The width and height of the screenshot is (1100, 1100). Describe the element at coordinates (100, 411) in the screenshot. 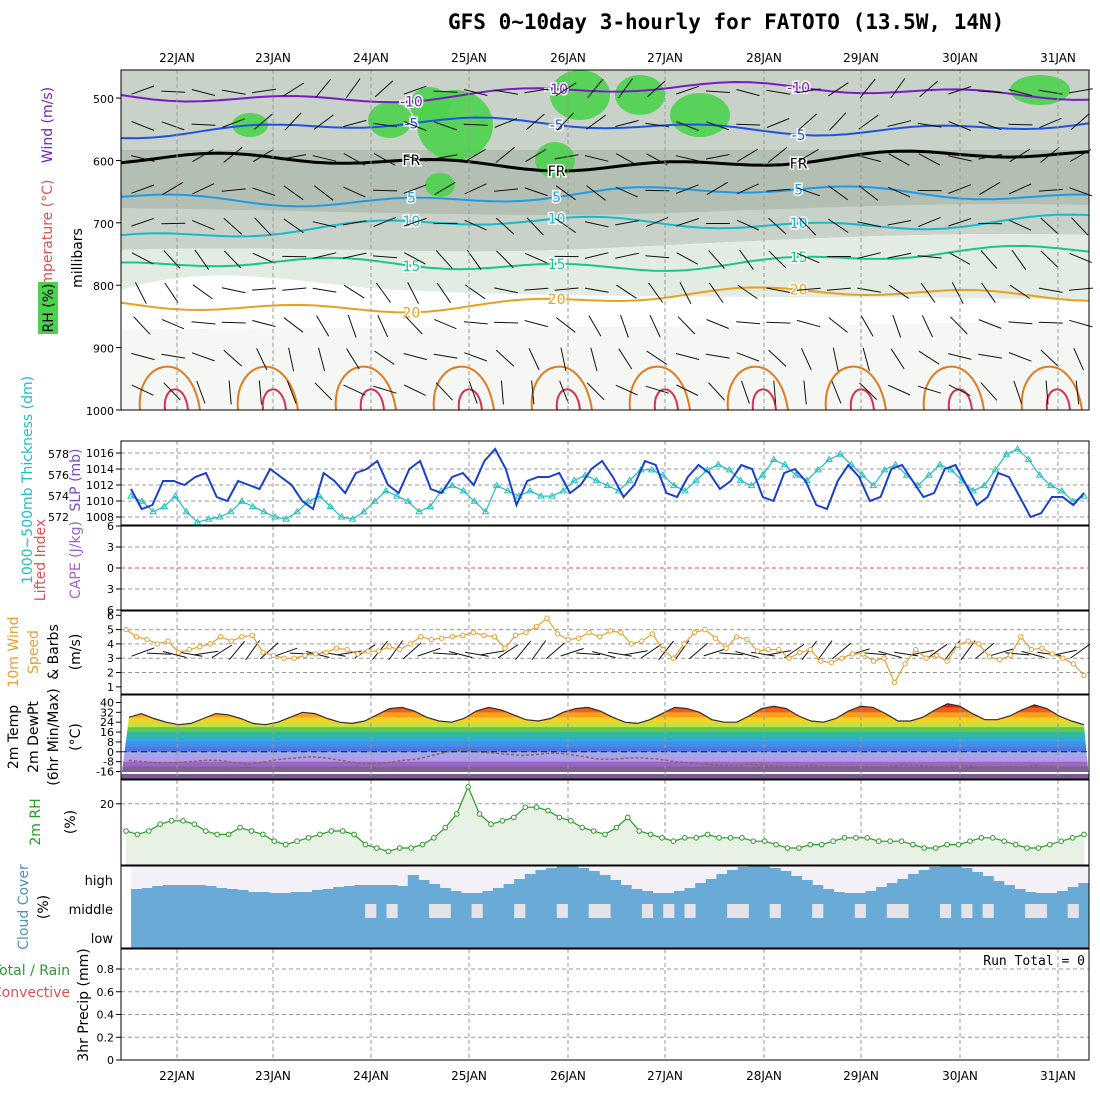

I see `upper-air-tick-5: 1000` at that location.